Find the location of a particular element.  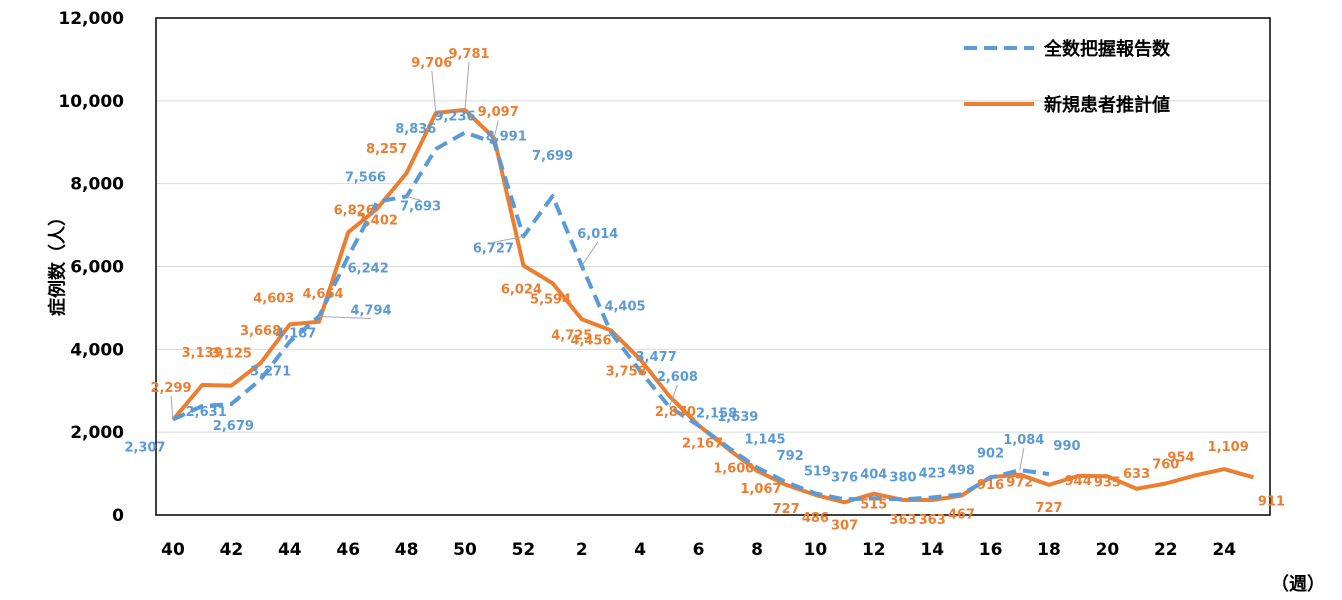

data-label-reported: 792 is located at coordinates (790, 456).